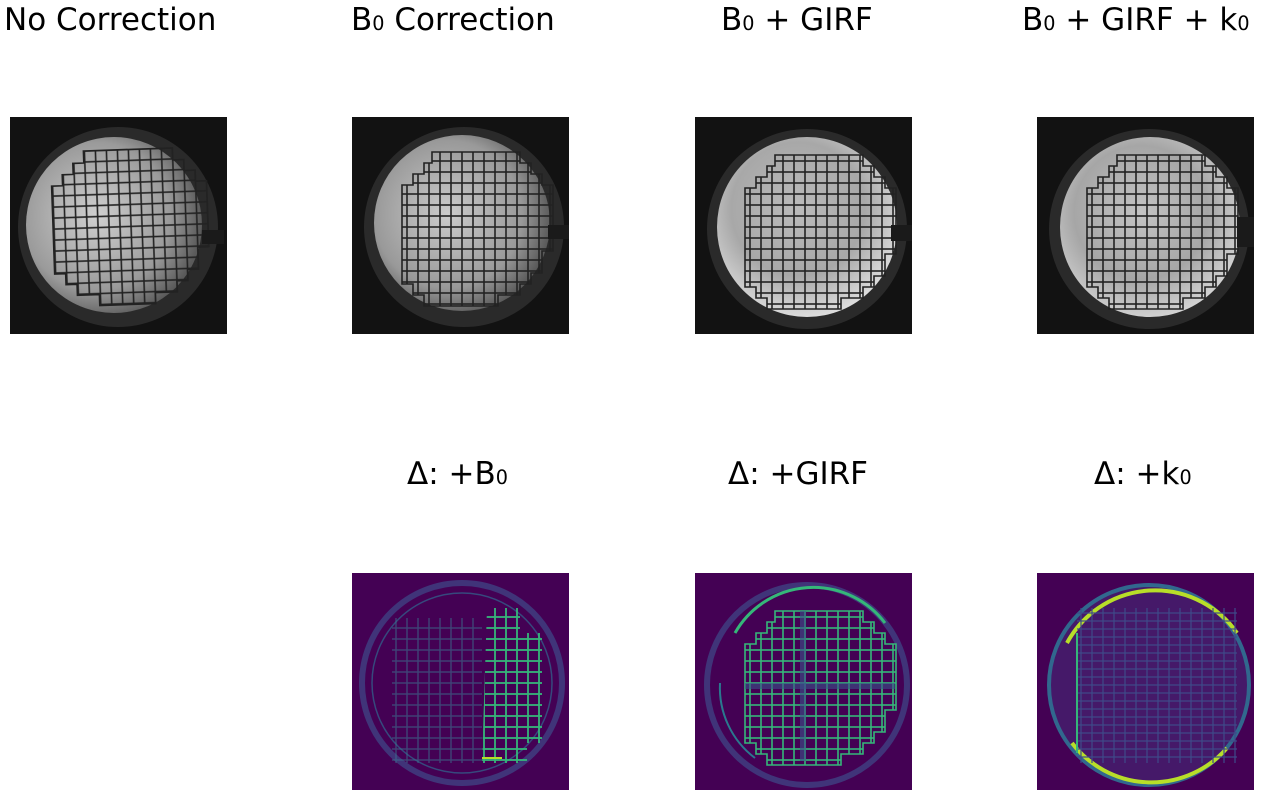 The image size is (1273, 800). I want to click on diff-map-k0, so click(1145, 681).